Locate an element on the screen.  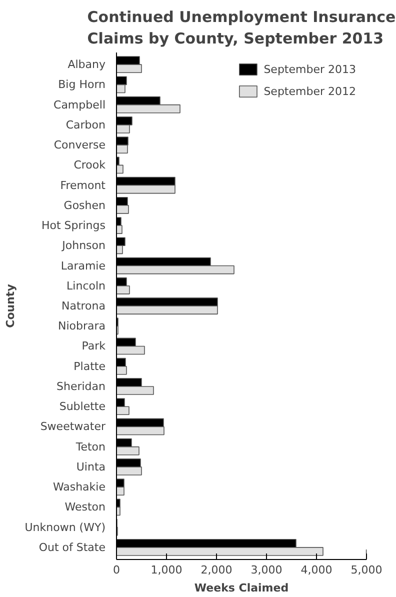
legend-label: September 2012 is located at coordinates (310, 91).